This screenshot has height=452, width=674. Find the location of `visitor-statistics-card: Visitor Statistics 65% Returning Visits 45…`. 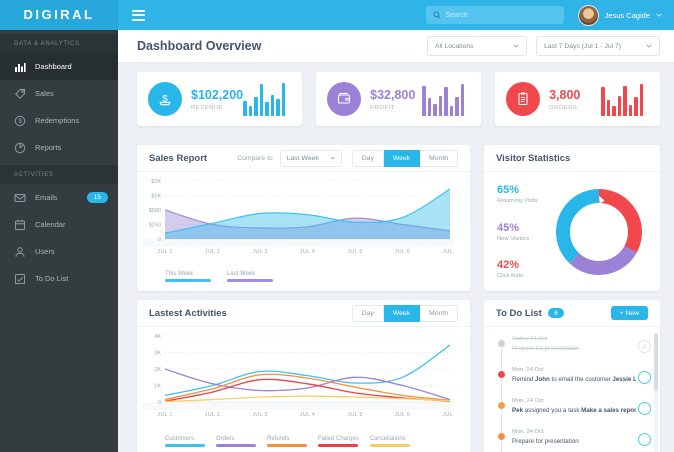

visitor-statistics-card: Visitor Statistics 65% Returning Visits 45… is located at coordinates (572, 218).